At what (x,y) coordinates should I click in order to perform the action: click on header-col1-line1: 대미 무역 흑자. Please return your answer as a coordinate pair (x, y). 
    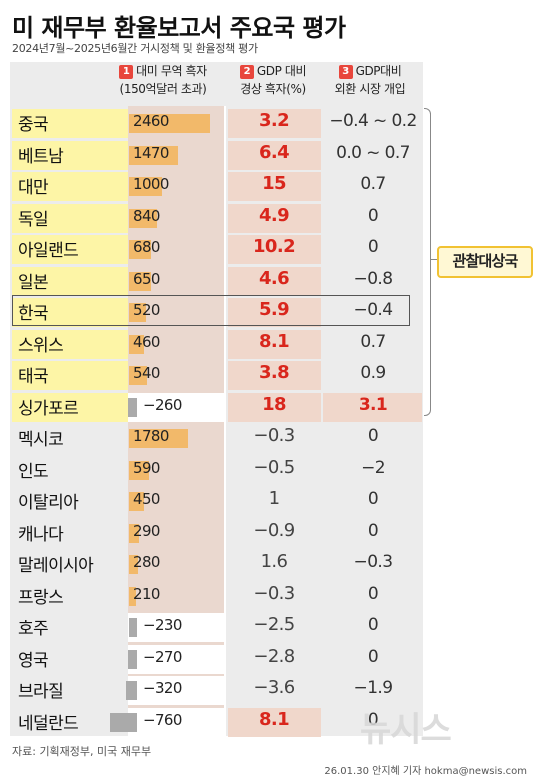
    Looking at the image, I should click on (171, 71).